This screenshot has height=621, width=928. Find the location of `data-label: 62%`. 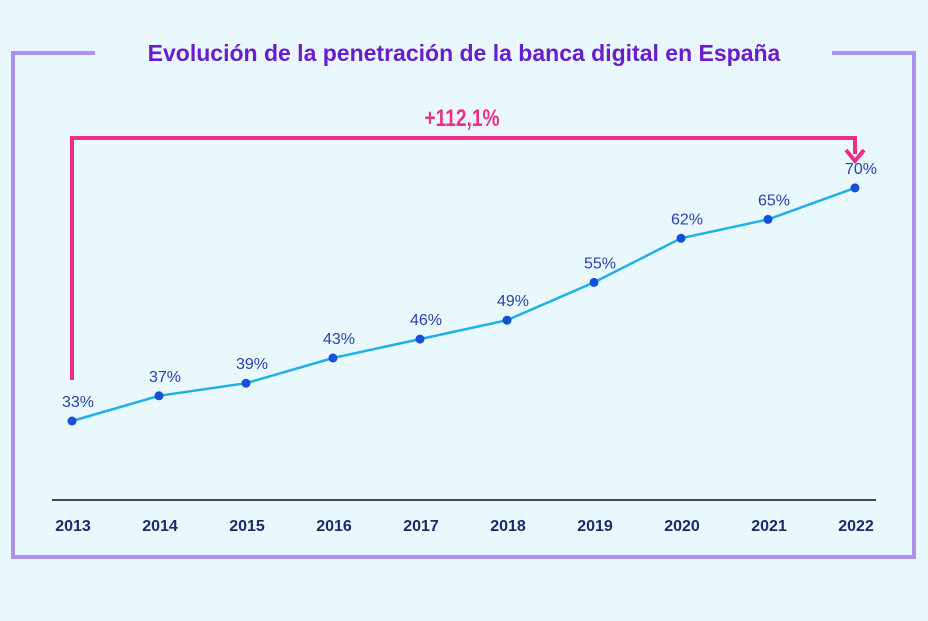

data-label: 62% is located at coordinates (687, 219).